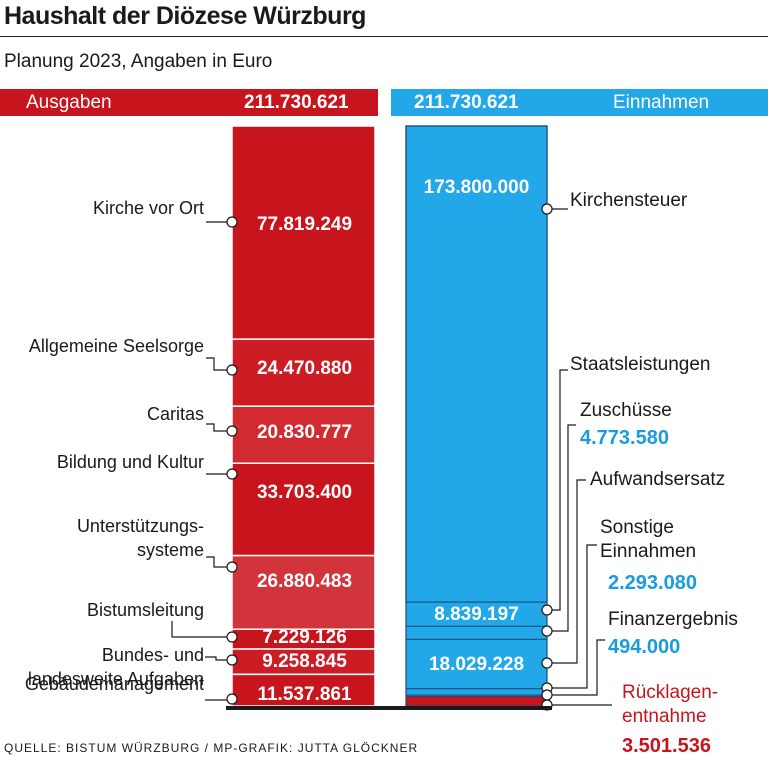 This screenshot has height=757, width=768. I want to click on income-label-staatsleistungen: Staatsleistungen, so click(640, 364).